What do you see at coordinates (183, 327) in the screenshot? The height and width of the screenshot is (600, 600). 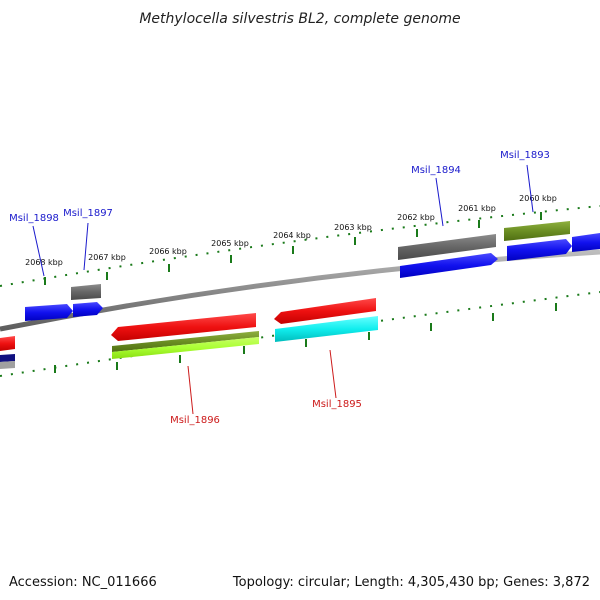 I see `feature-msil-1896-red` at bounding box center [183, 327].